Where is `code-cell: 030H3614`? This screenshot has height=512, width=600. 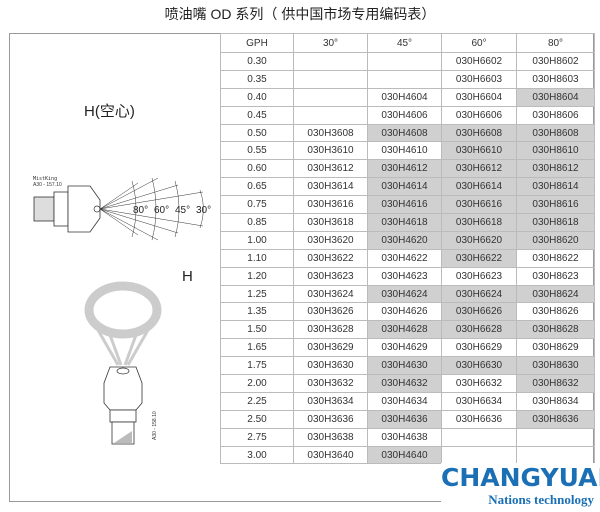
code-cell: 030H3614 is located at coordinates (330, 187).